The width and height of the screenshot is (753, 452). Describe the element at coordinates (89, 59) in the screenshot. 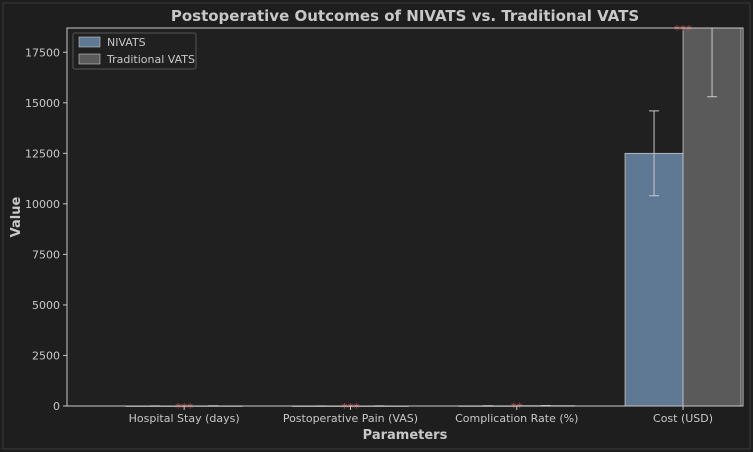

I see `legend-swatch-traditional-vats` at that location.